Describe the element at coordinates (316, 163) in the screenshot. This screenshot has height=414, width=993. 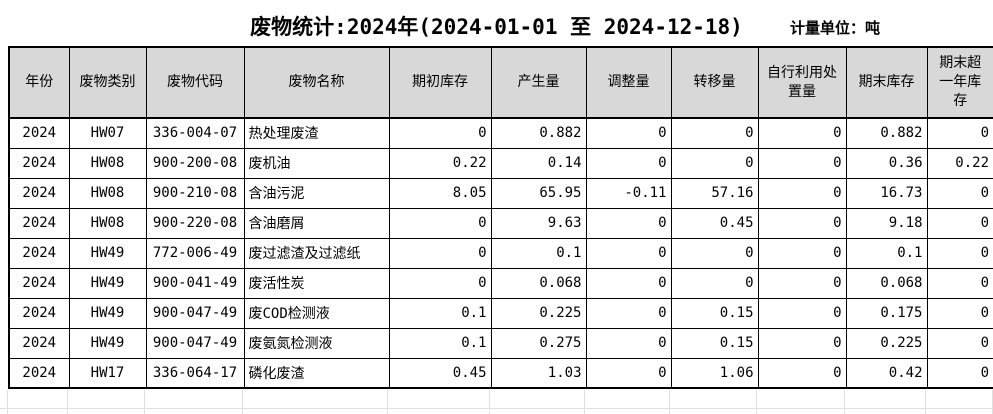
I see `table-cell: 废机油` at that location.